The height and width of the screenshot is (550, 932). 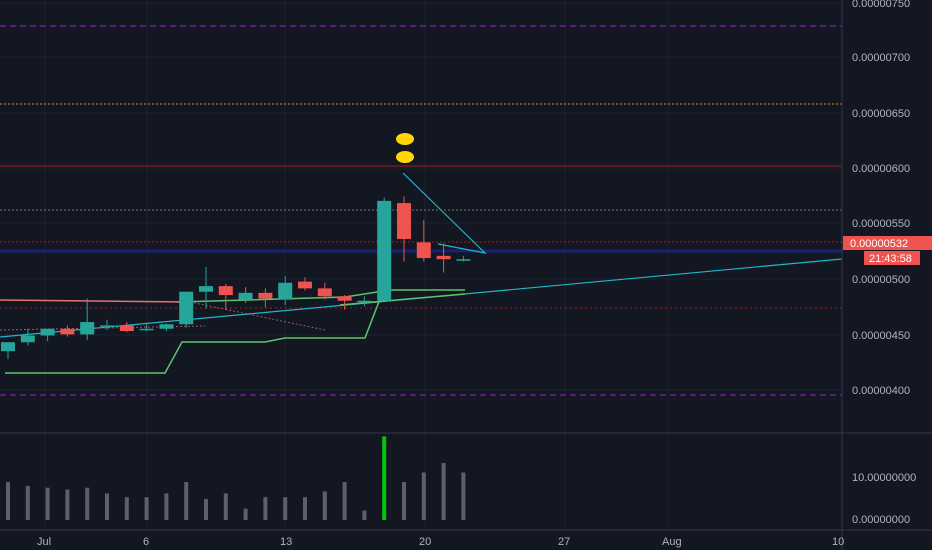 What do you see at coordinates (44, 542) in the screenshot?
I see `time-label: Jul` at bounding box center [44, 542].